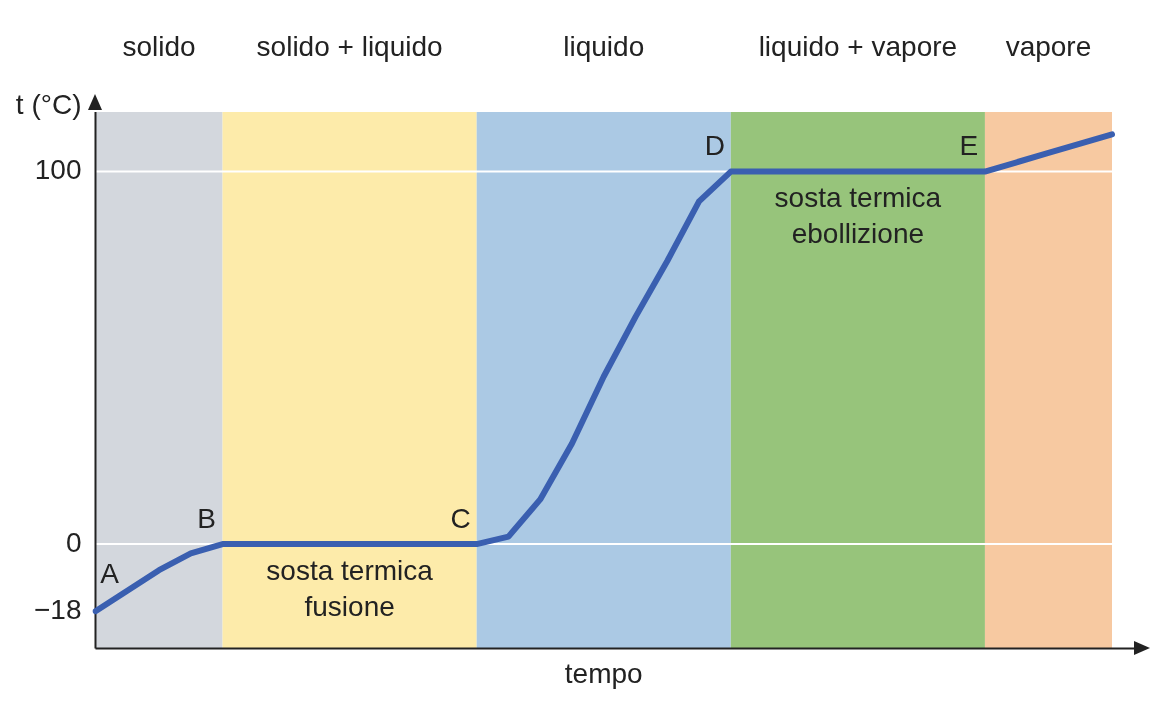 The width and height of the screenshot is (1168, 704). What do you see at coordinates (110, 573) in the screenshot?
I see `data-label: A` at bounding box center [110, 573].